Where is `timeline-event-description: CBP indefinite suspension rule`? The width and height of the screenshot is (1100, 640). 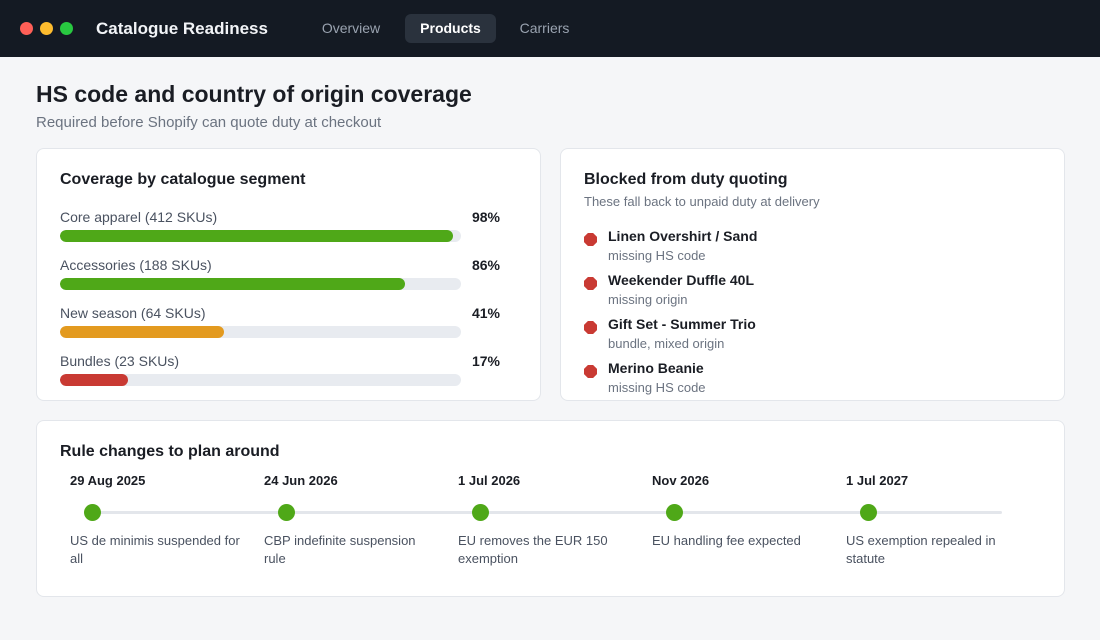 timeline-event-description: CBP indefinite suspension rule is located at coordinates (340, 549).